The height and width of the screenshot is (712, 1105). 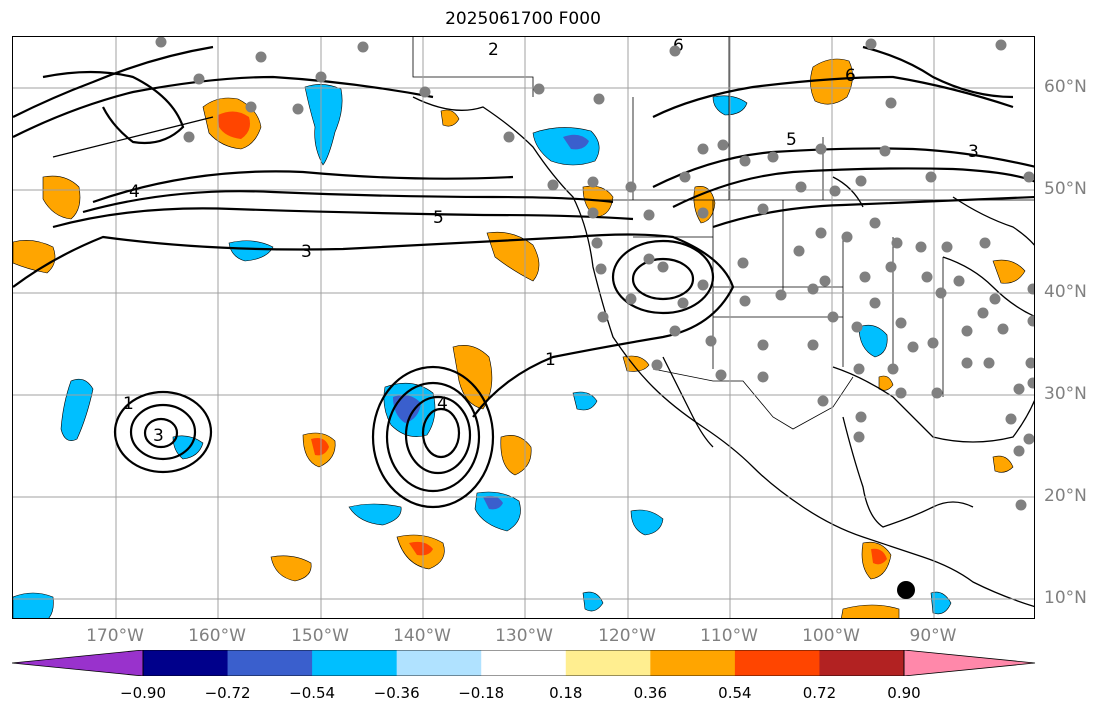 I want to click on colorbar-tick-label: 0.90, so click(x=904, y=693).